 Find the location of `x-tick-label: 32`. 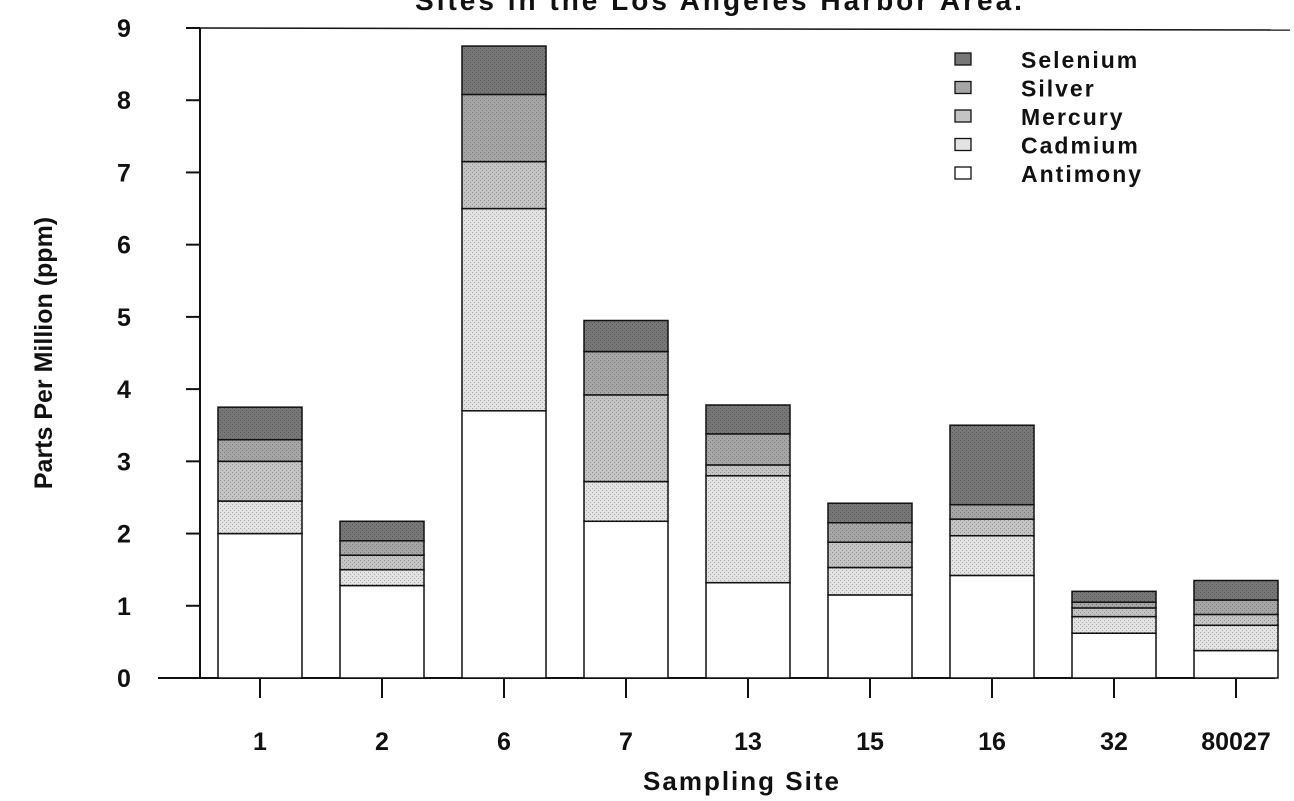

x-tick-label: 32 is located at coordinates (1114, 742).